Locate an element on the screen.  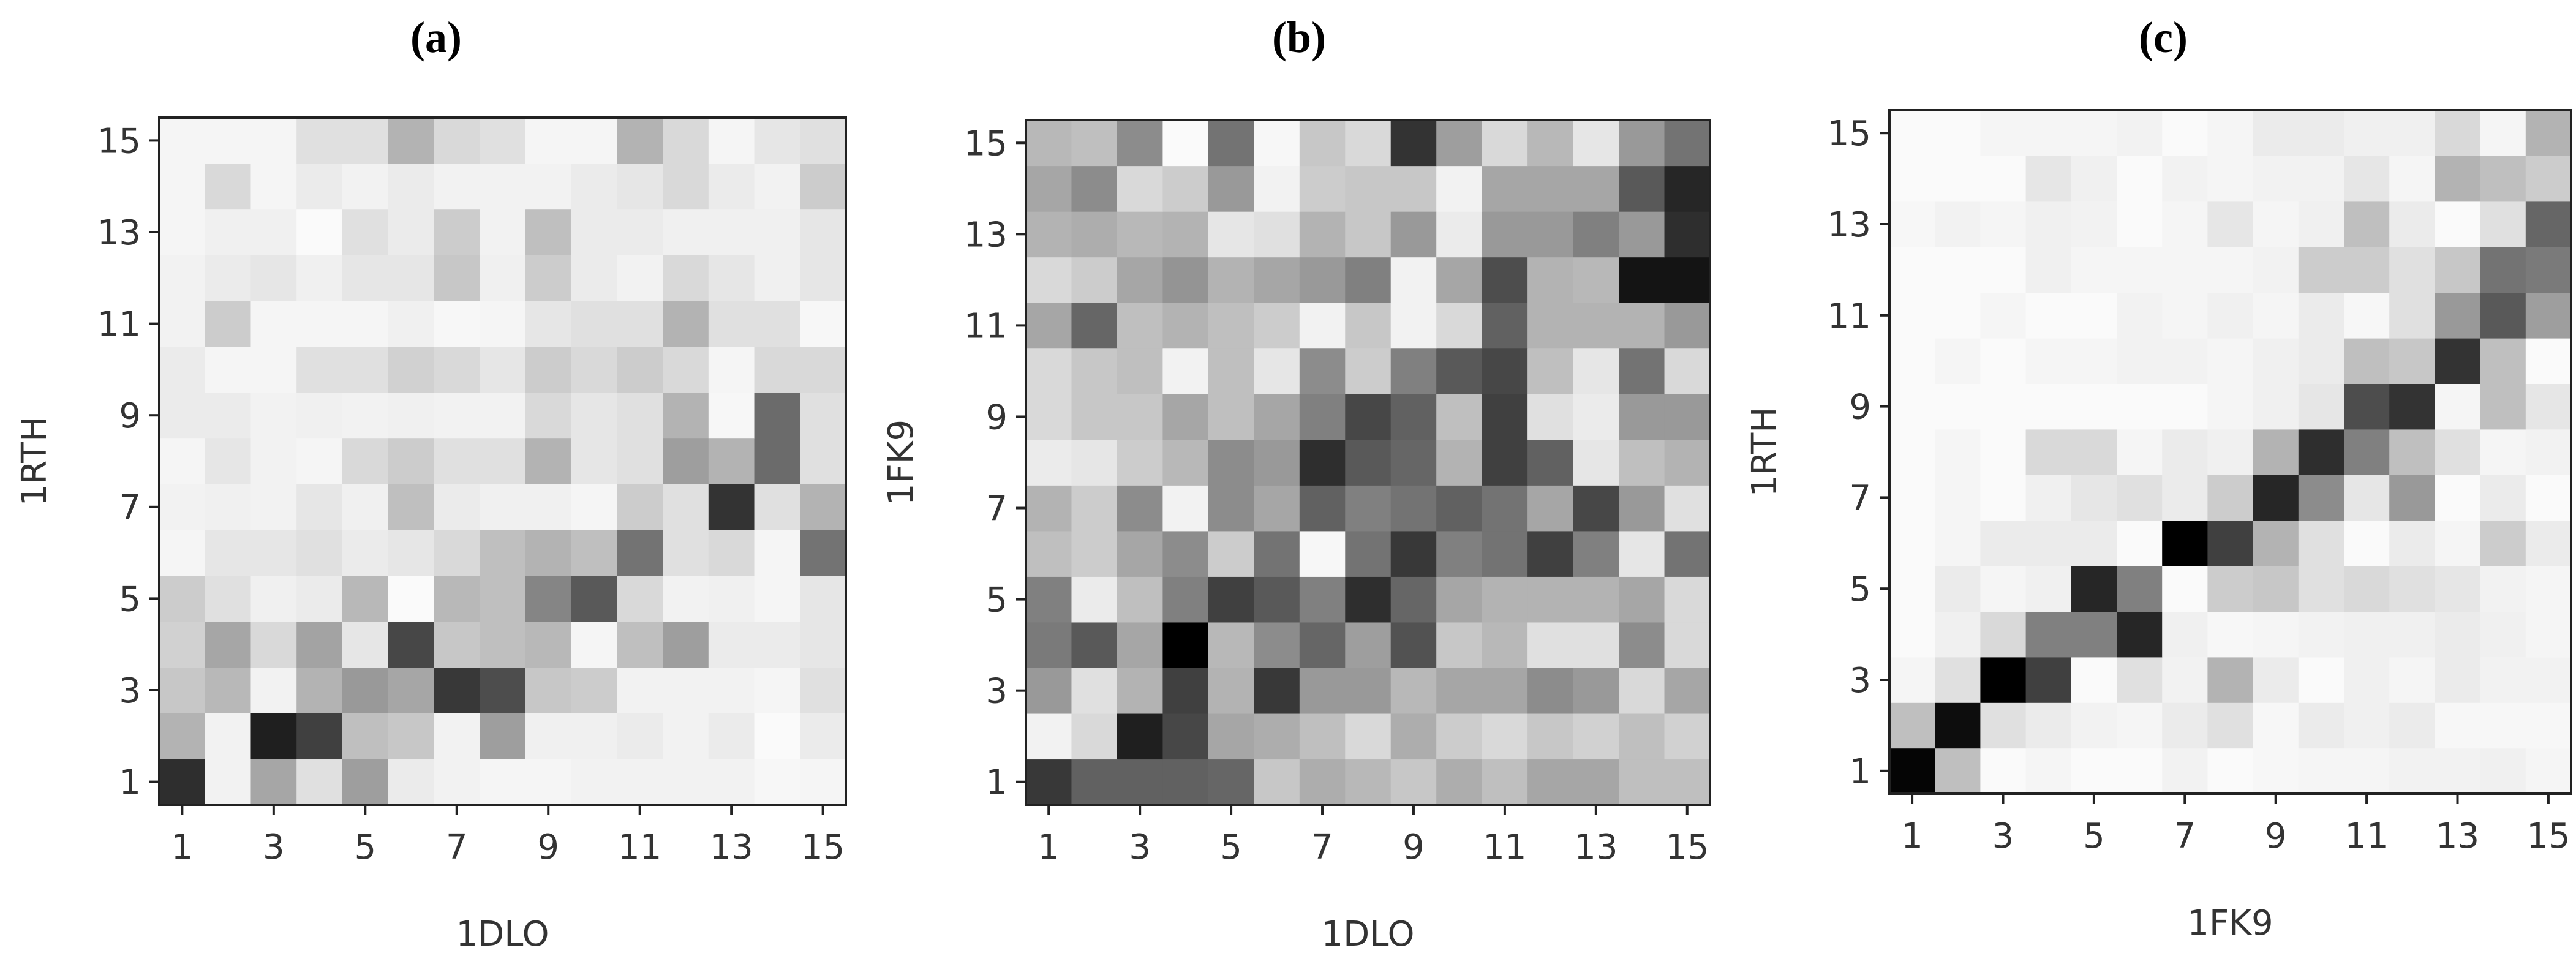
y-tick-label: 1 is located at coordinates (1860, 772).